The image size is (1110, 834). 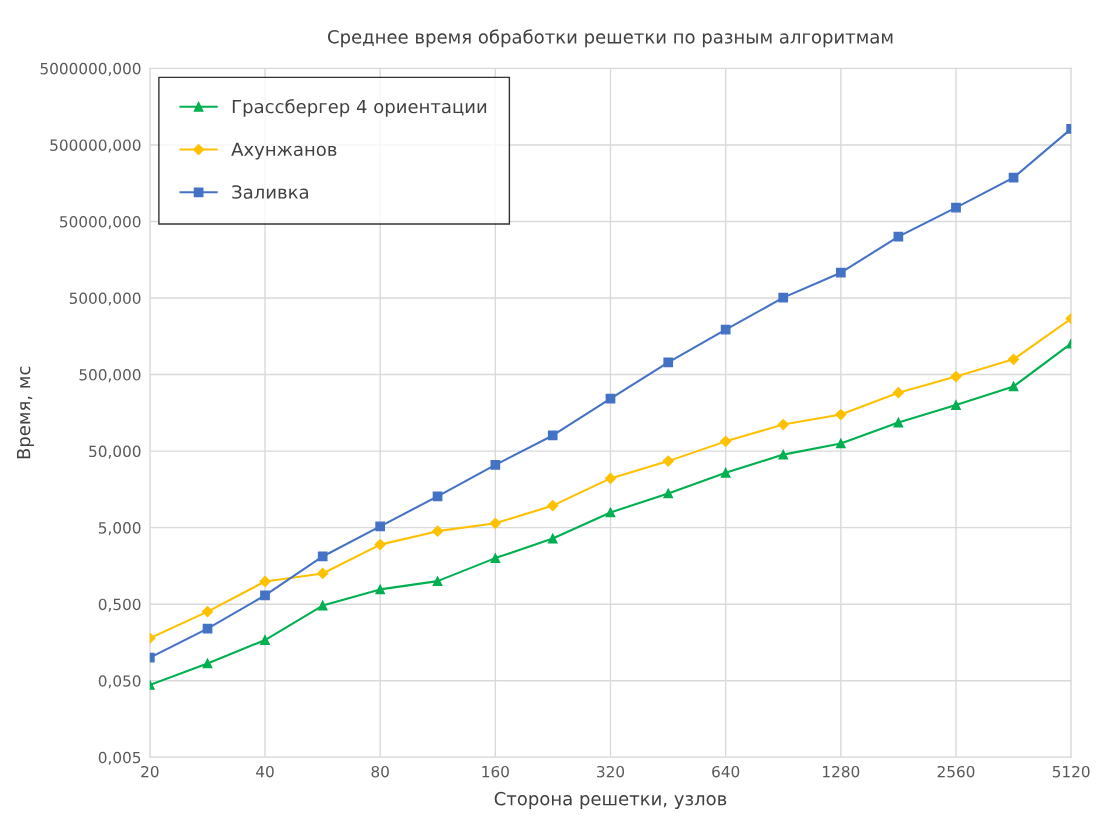 What do you see at coordinates (610, 38) in the screenshot?
I see `chart-title: Среднее время обработки решетки по разным алгоритмам` at bounding box center [610, 38].